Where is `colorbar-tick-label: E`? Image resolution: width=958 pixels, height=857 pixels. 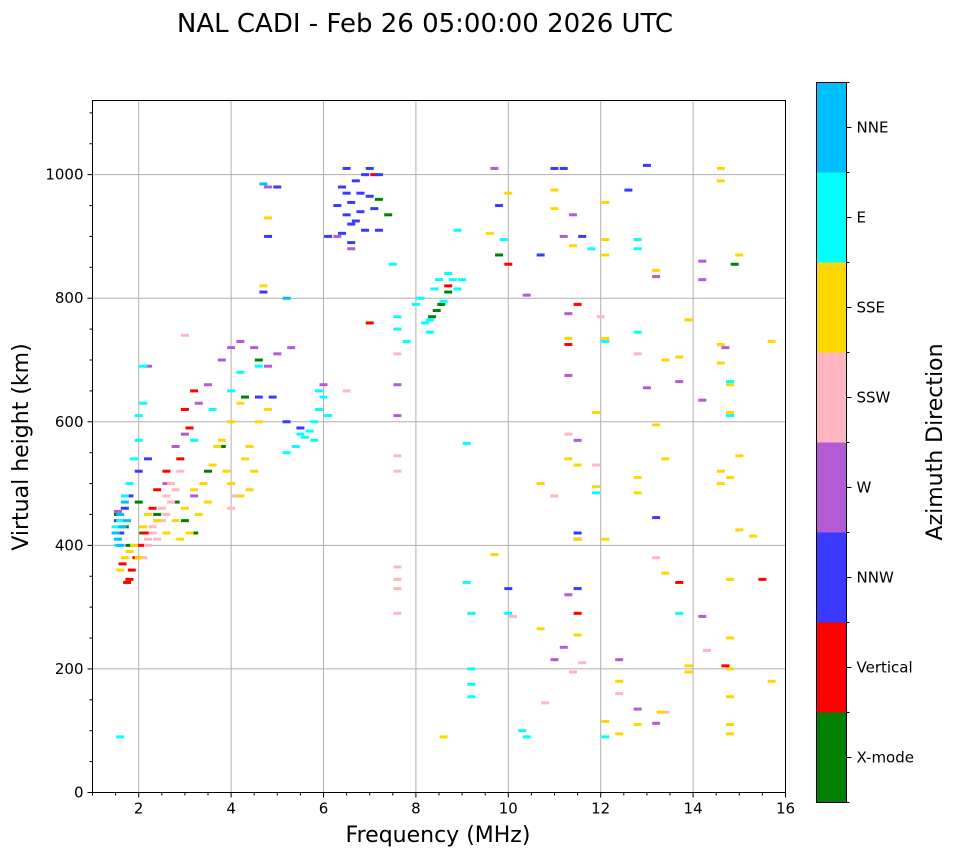
colorbar-tick-label: E is located at coordinates (861, 218).